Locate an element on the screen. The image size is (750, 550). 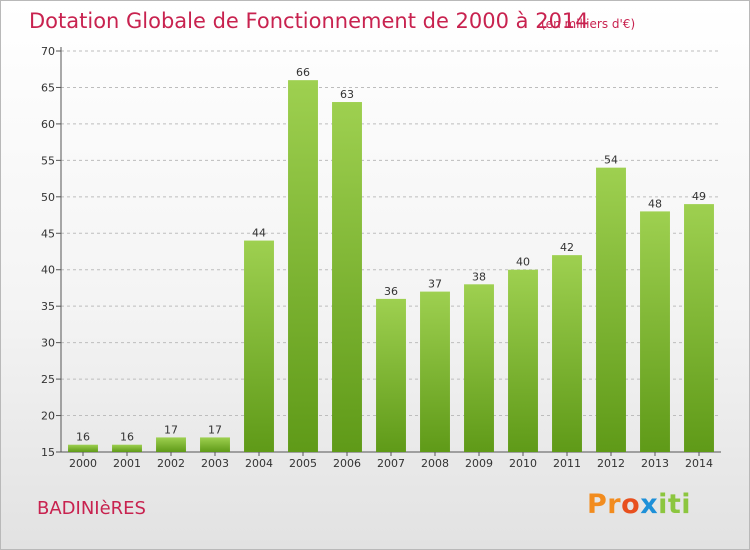
y-tick-label: 55 is located at coordinates (48, 160).